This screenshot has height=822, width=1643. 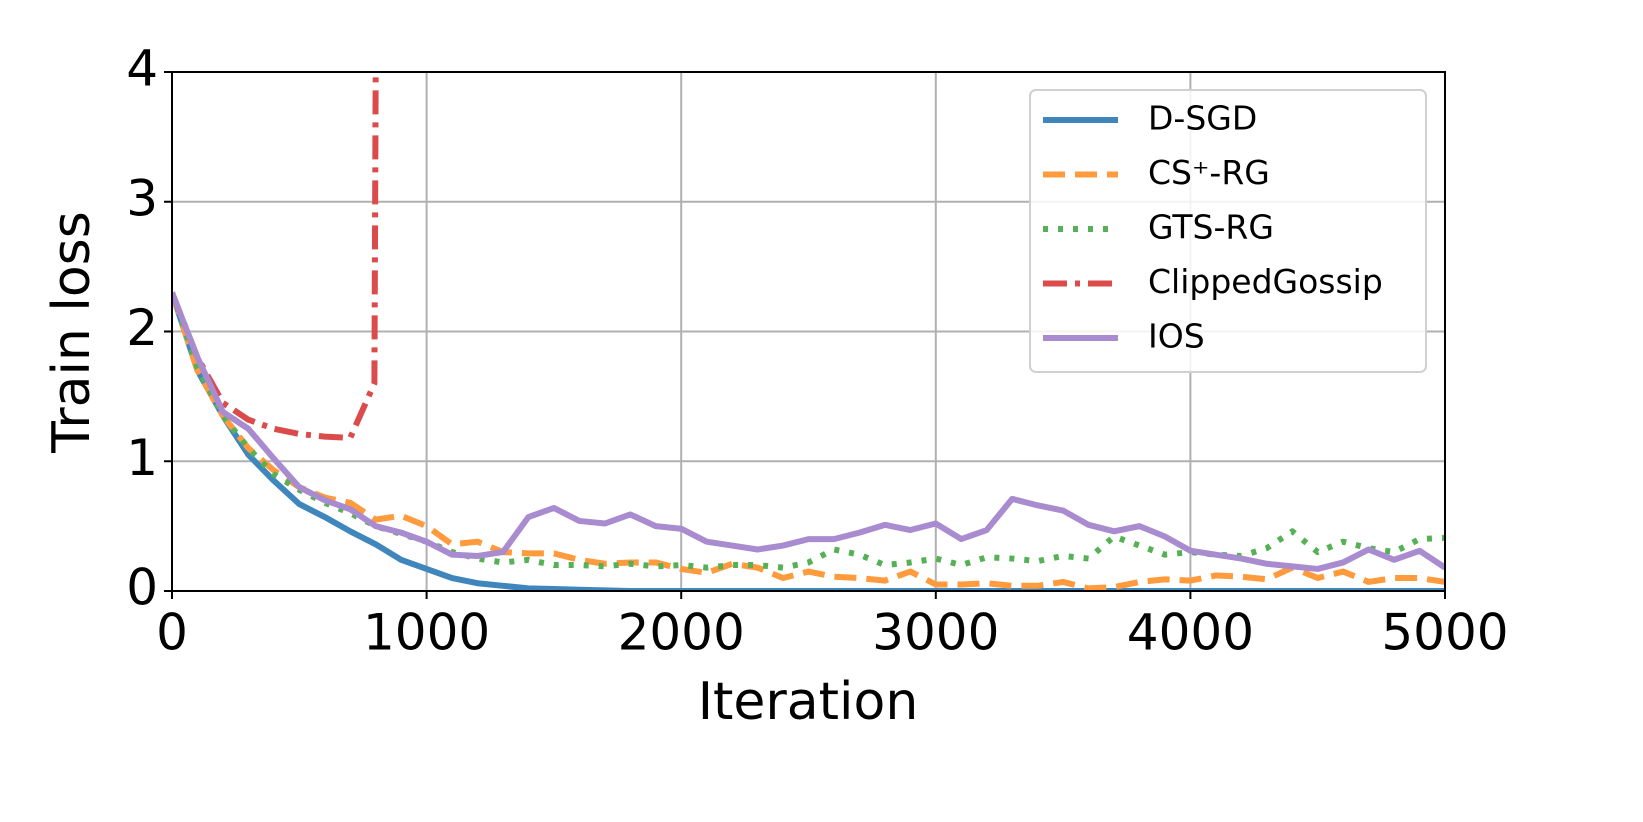 What do you see at coordinates (1444, 633) in the screenshot?
I see `x-tick-label: 5000` at bounding box center [1444, 633].